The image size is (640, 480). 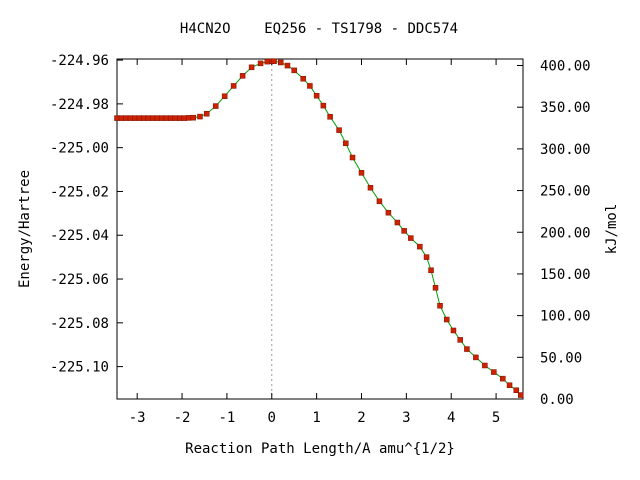 What do you see at coordinates (565, 233) in the screenshot?
I see `y2-tick-label-4: 200.00` at bounding box center [565, 233].